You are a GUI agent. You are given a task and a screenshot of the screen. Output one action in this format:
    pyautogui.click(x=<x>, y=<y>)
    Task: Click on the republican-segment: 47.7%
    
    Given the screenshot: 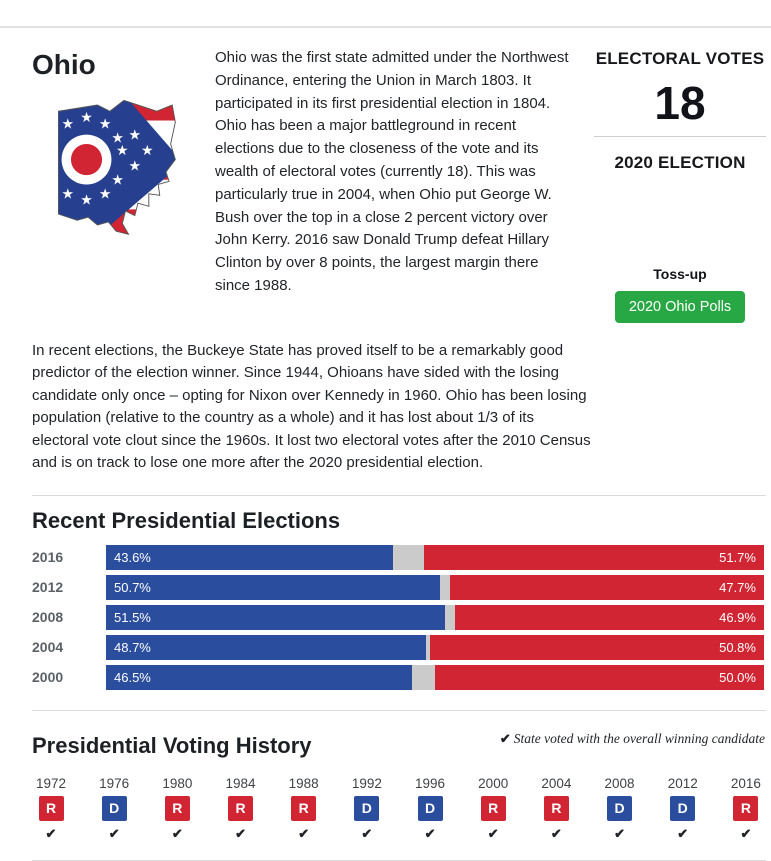 What is the action you would take?
    pyautogui.click(x=607, y=587)
    